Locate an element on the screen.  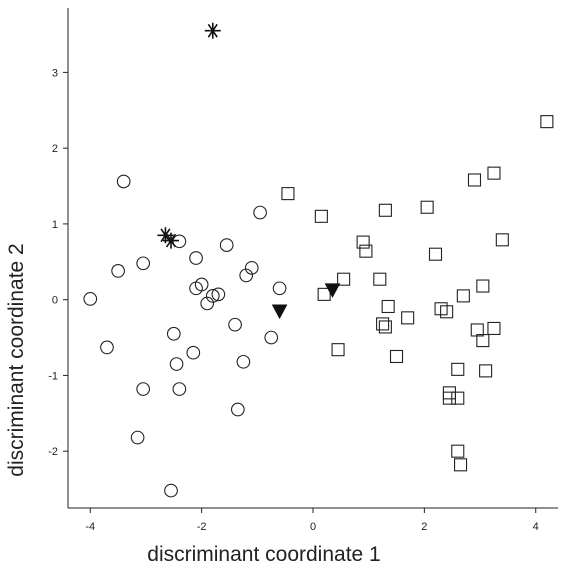
y-tick-label: -1 is located at coordinates (53, 376).